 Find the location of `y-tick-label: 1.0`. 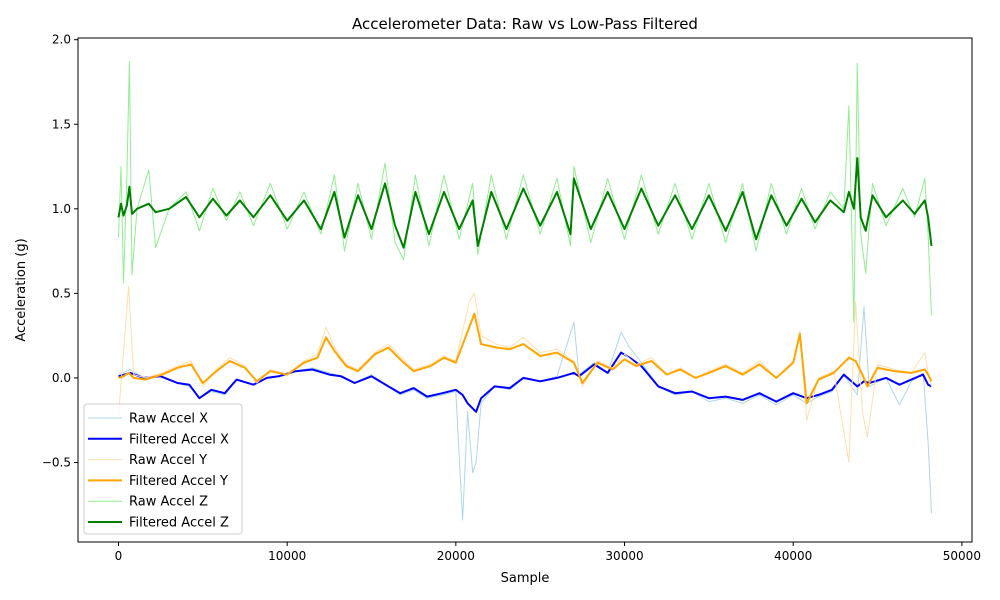

y-tick-label: 1.0 is located at coordinates (61, 209).